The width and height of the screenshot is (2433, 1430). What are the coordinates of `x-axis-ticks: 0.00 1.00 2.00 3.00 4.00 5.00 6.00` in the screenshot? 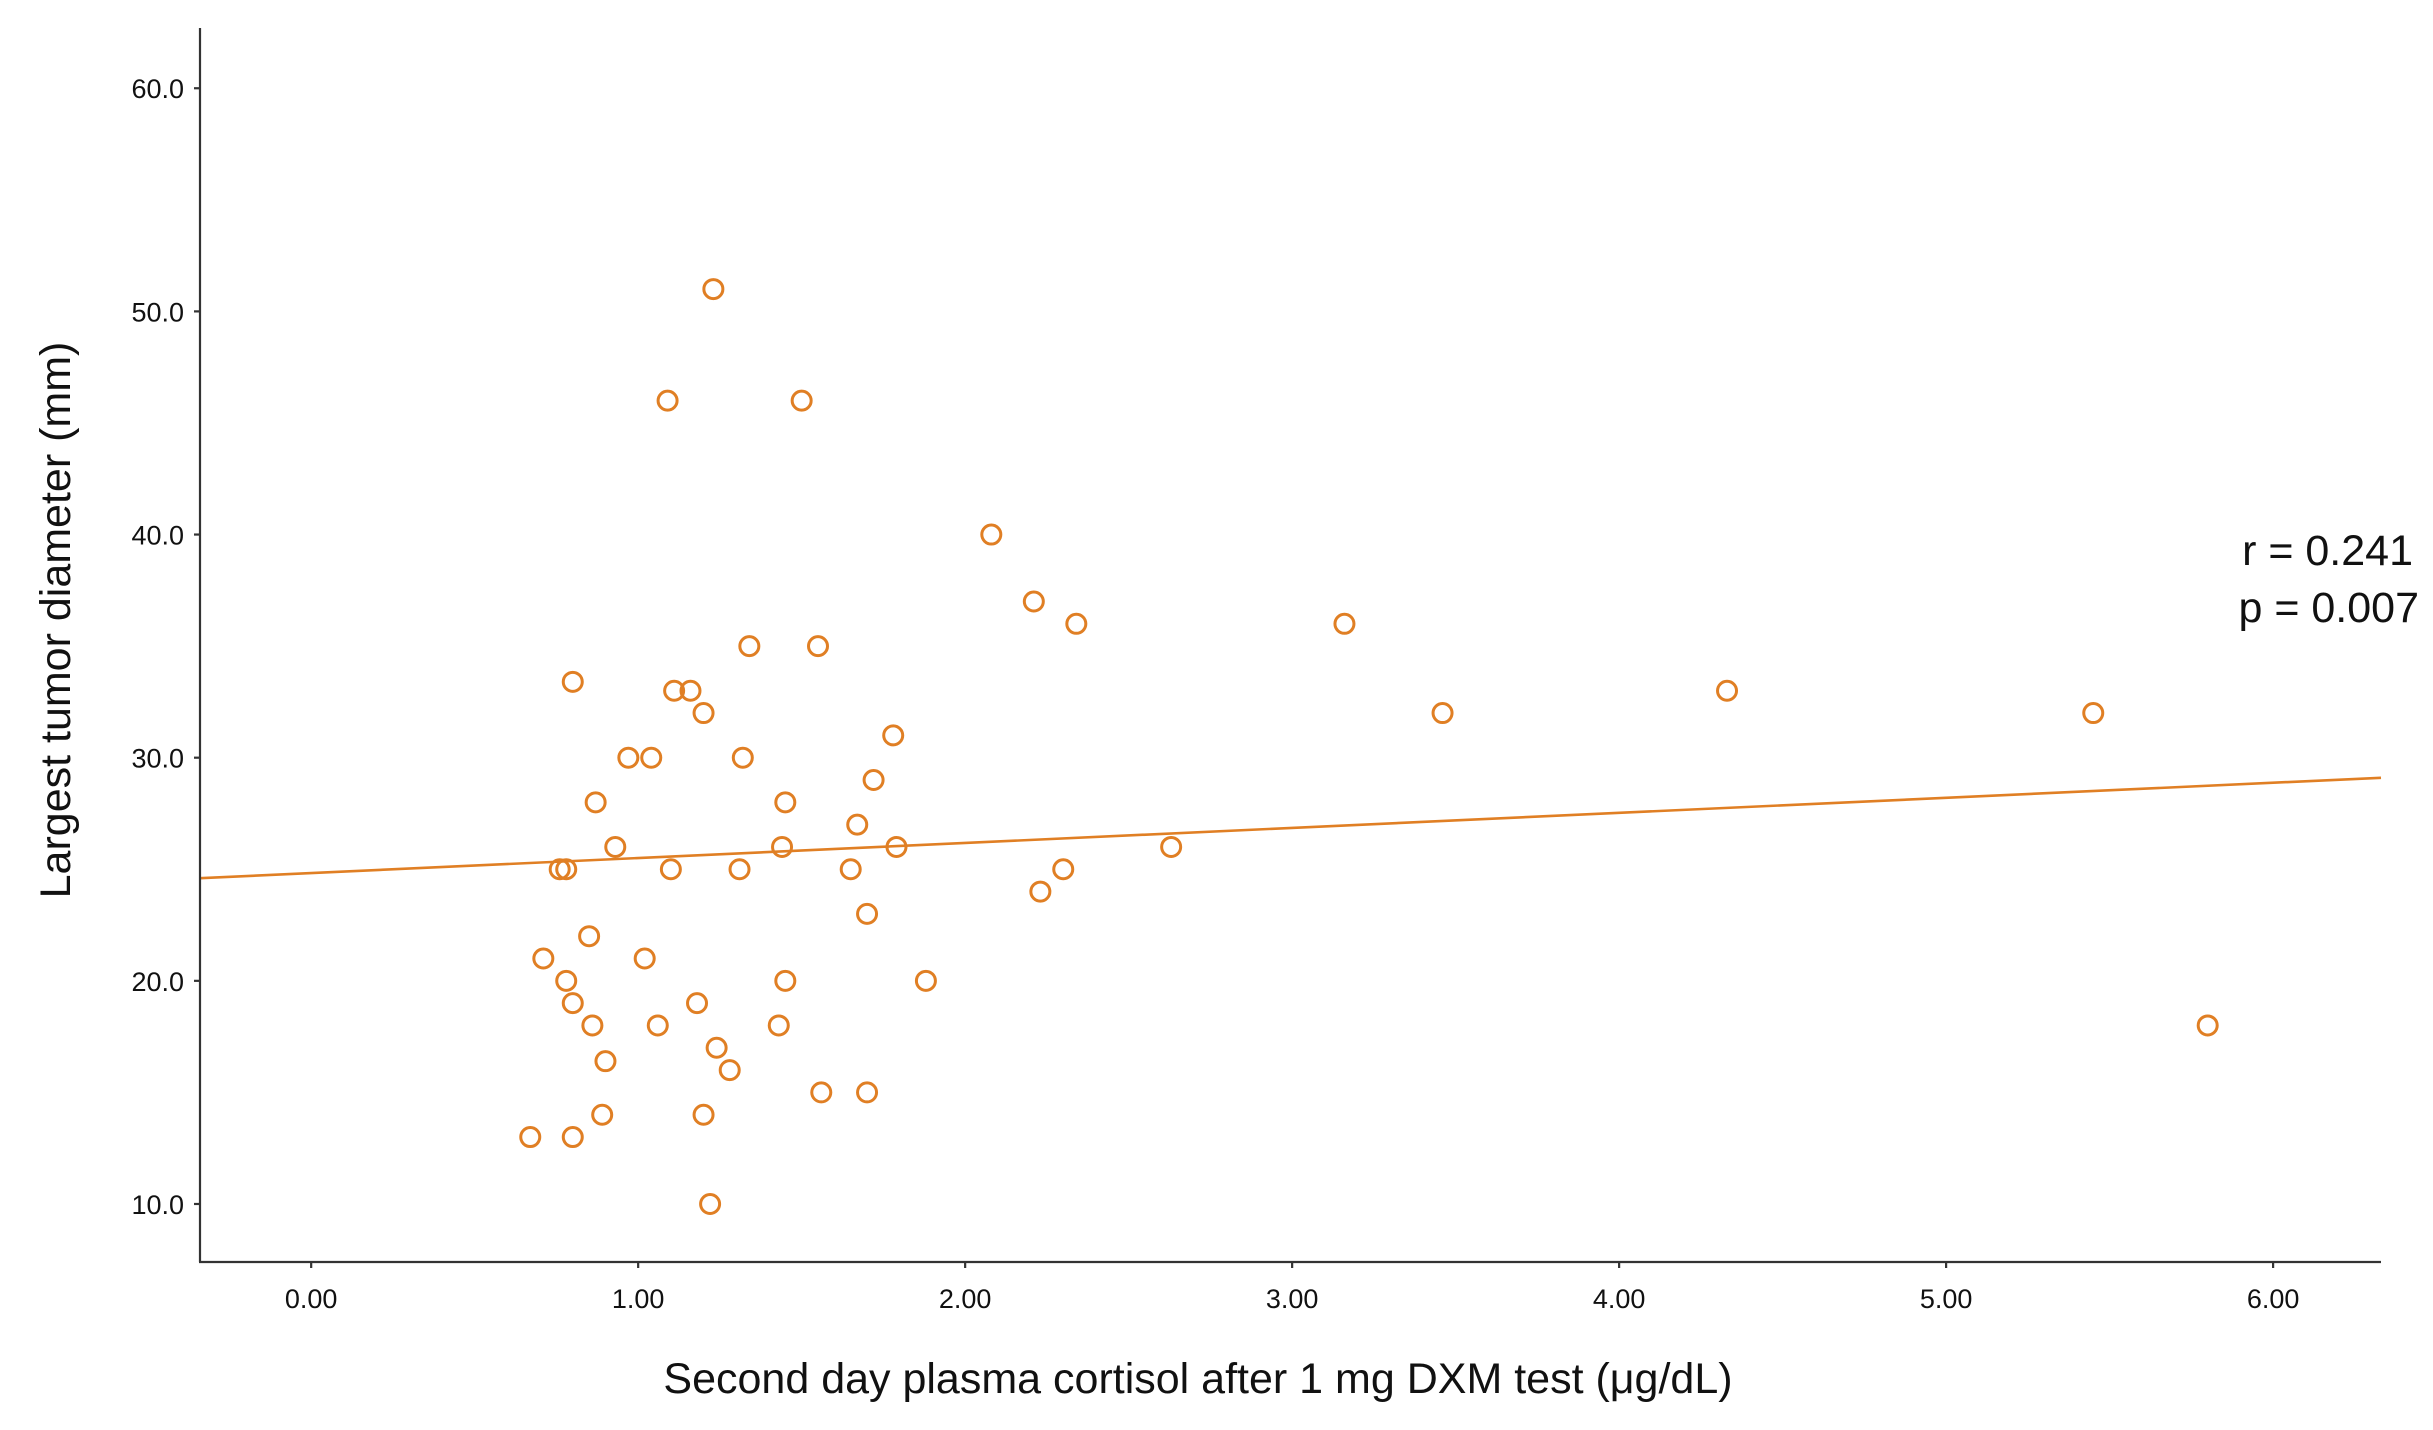 It's located at (1292, 1288).